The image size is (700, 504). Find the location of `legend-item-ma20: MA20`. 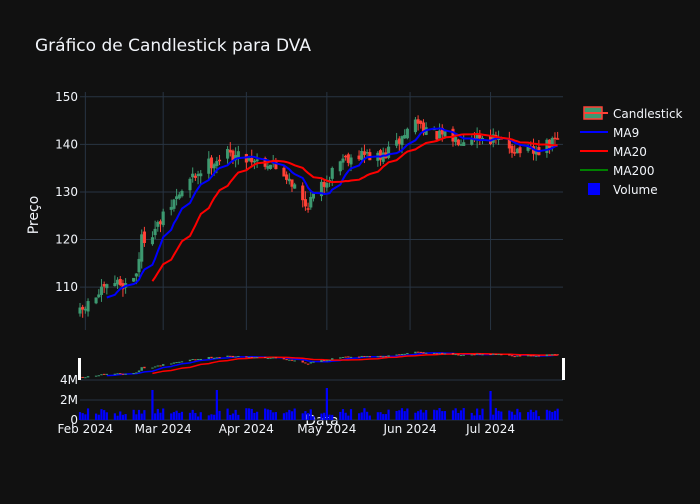

legend-item-ma20: MA20 is located at coordinates (613, 152).